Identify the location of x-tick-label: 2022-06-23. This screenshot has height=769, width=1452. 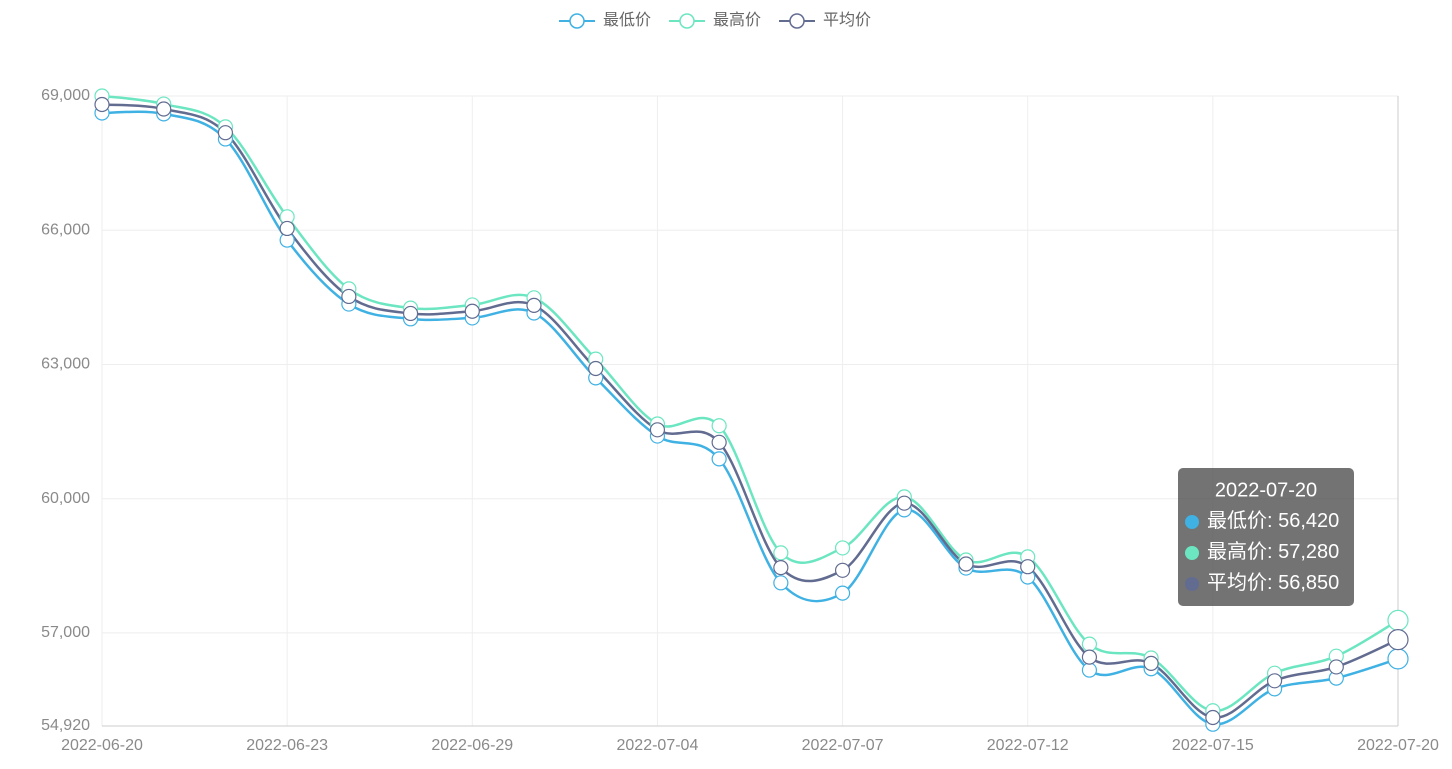
(287, 745).